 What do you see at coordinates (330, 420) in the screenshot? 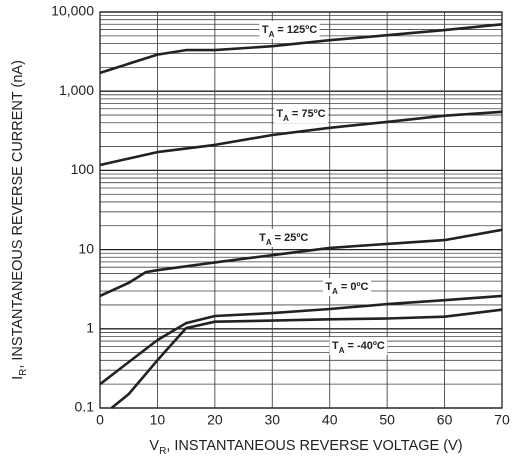
I see `x-tick-label: 40` at bounding box center [330, 420].